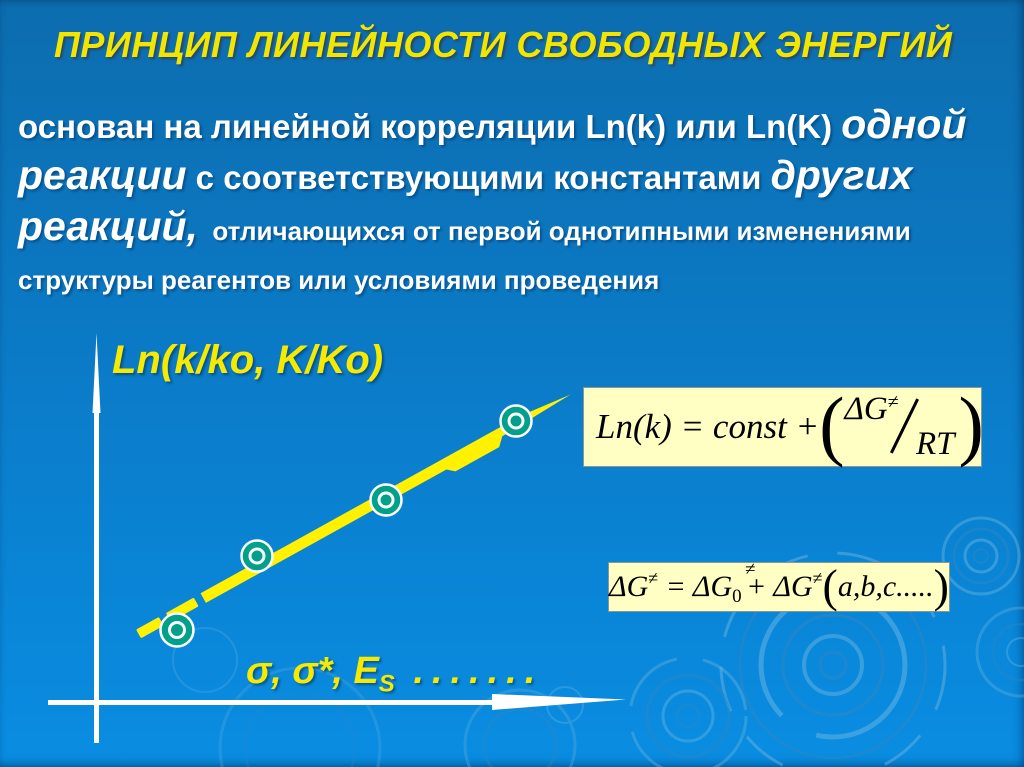 This screenshot has height=767, width=1024. Describe the element at coordinates (832, 425) in the screenshot. I see `formula1-open-paren: (` at that location.